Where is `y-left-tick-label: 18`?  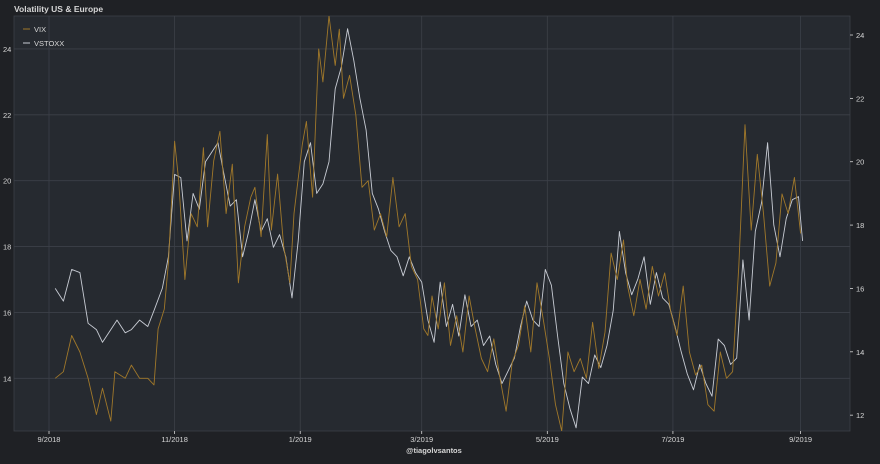 y-left-tick-label: 18 is located at coordinates (7, 247).